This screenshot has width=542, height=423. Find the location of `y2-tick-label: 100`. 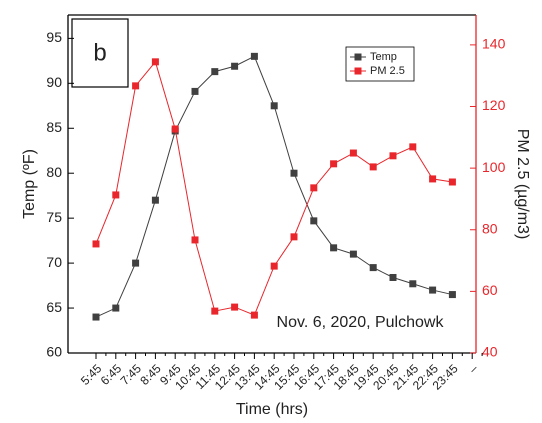

y2-tick-label: 100 is located at coordinates (494, 167).